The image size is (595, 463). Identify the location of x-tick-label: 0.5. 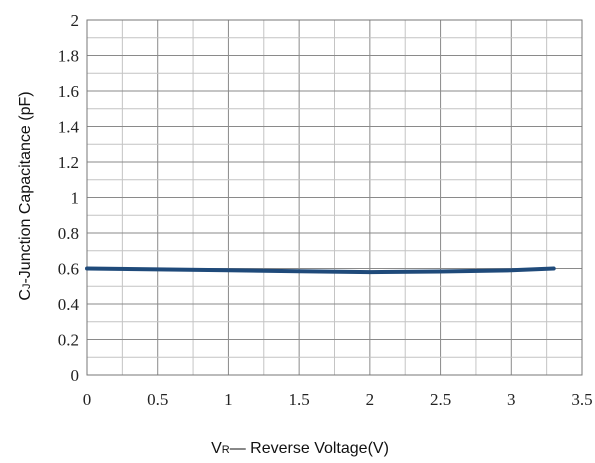
(157, 399).